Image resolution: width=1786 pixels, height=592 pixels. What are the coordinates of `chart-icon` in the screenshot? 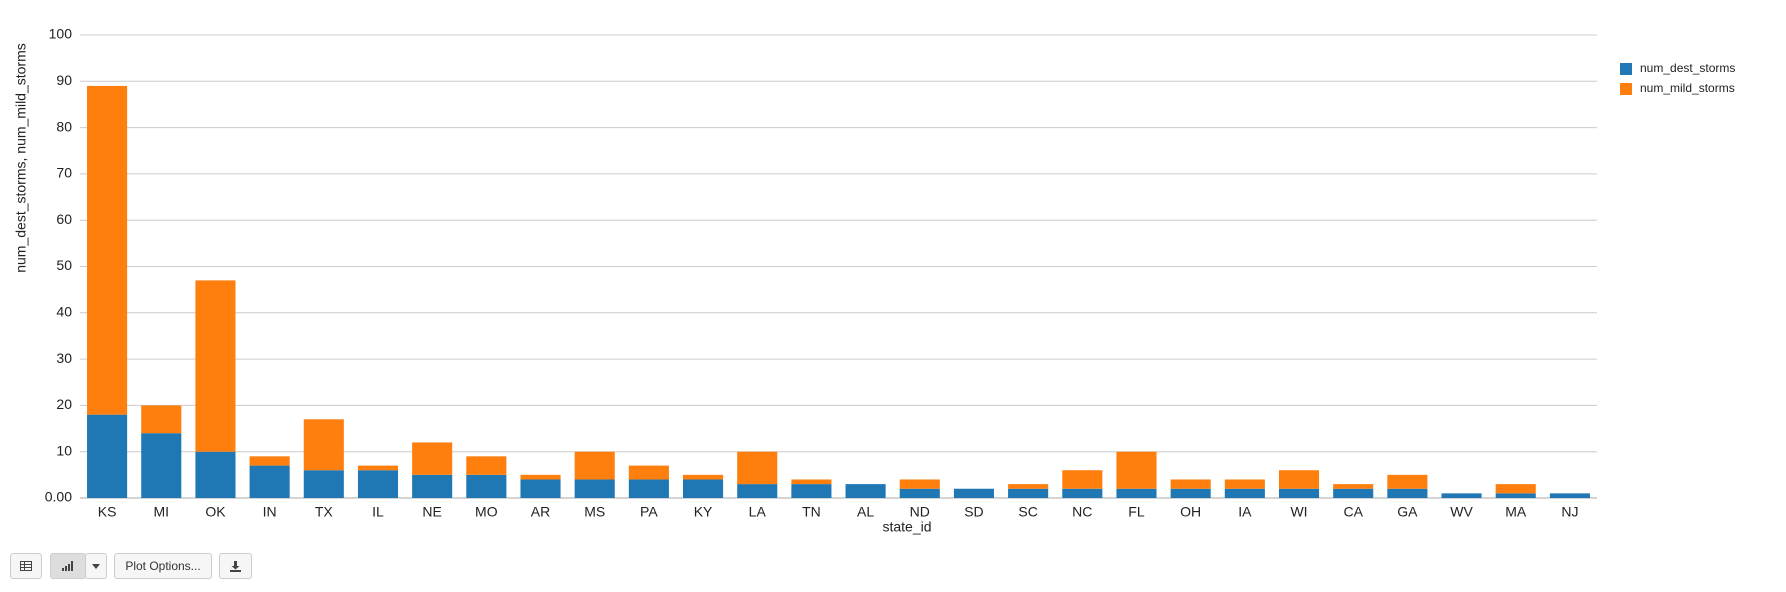 It's located at (67, 566).